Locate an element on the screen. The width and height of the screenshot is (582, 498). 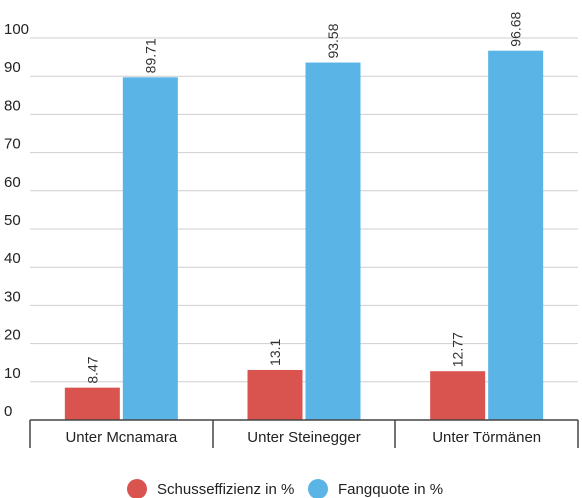
data-label: 13.1 is located at coordinates (275, 351).